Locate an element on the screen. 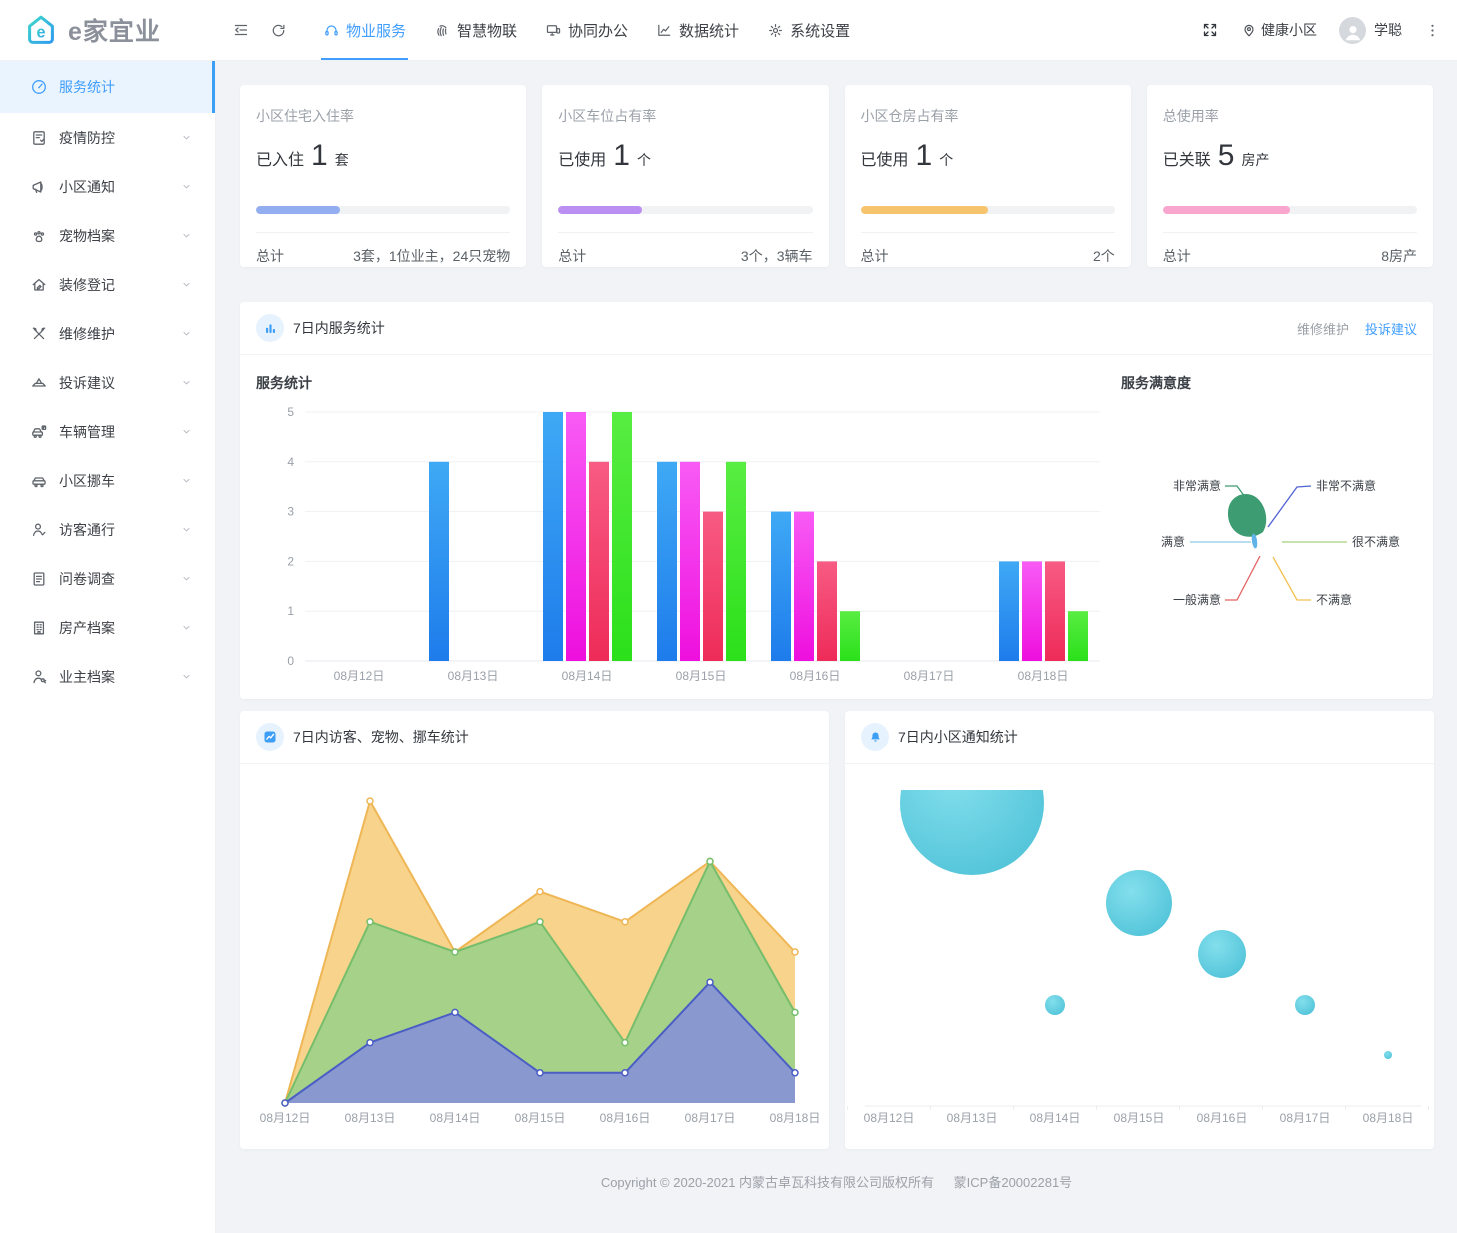  nav-tab: 数据统计 is located at coordinates (697, 30).